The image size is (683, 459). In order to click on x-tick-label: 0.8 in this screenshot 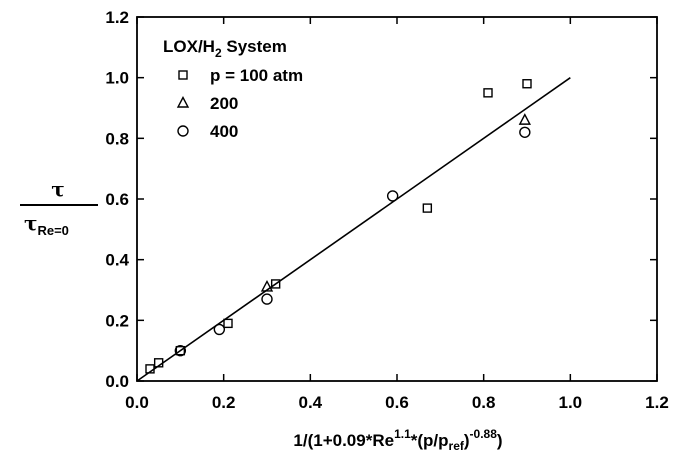, I will do `click(484, 402)`.